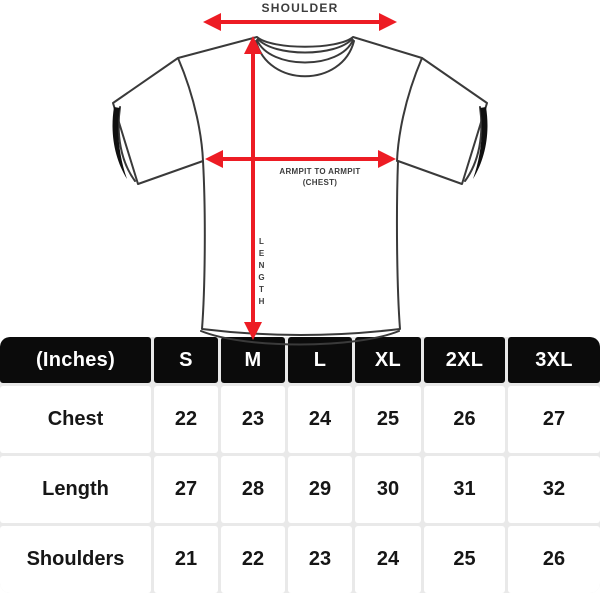 This screenshot has width=600, height=600. I want to click on header-size-3xl: 3XL, so click(554, 360).